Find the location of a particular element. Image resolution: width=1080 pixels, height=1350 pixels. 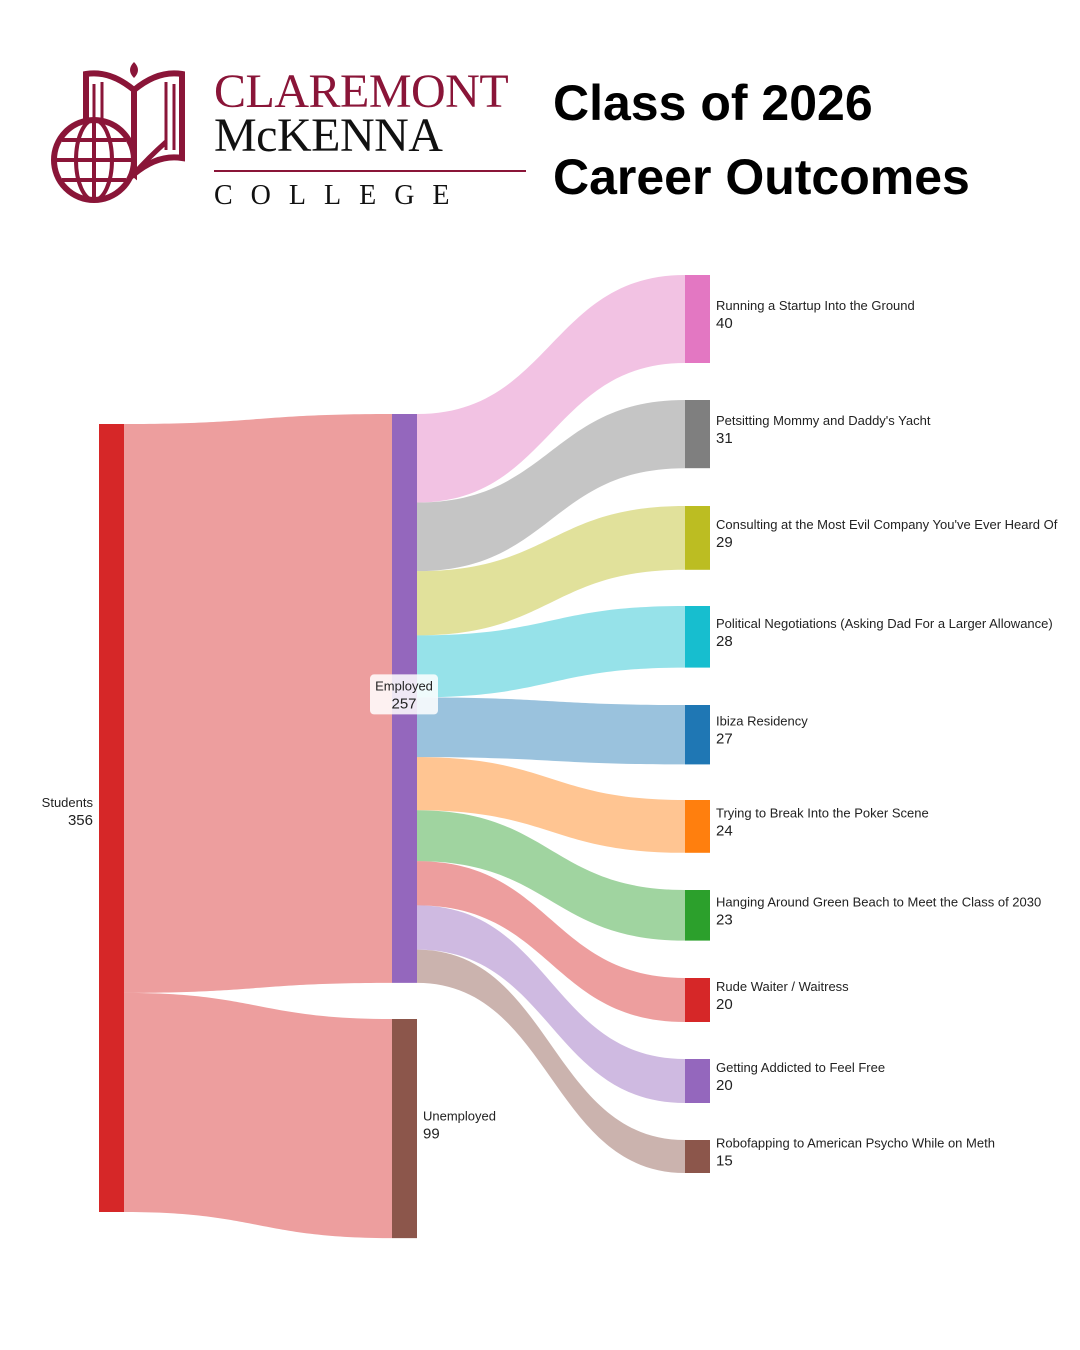

node-unemployed is located at coordinates (404, 1129).